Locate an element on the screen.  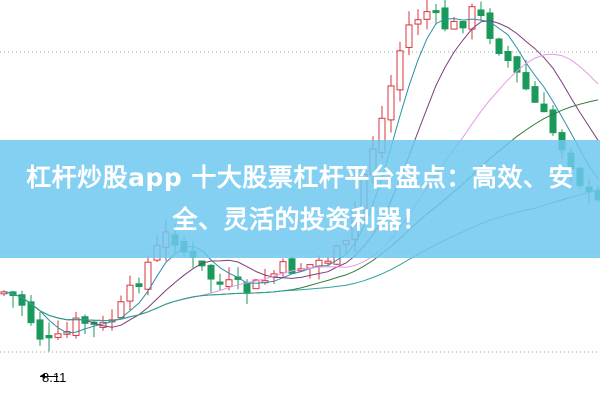
low-price-label: 8.11 is located at coordinates (54, 377).